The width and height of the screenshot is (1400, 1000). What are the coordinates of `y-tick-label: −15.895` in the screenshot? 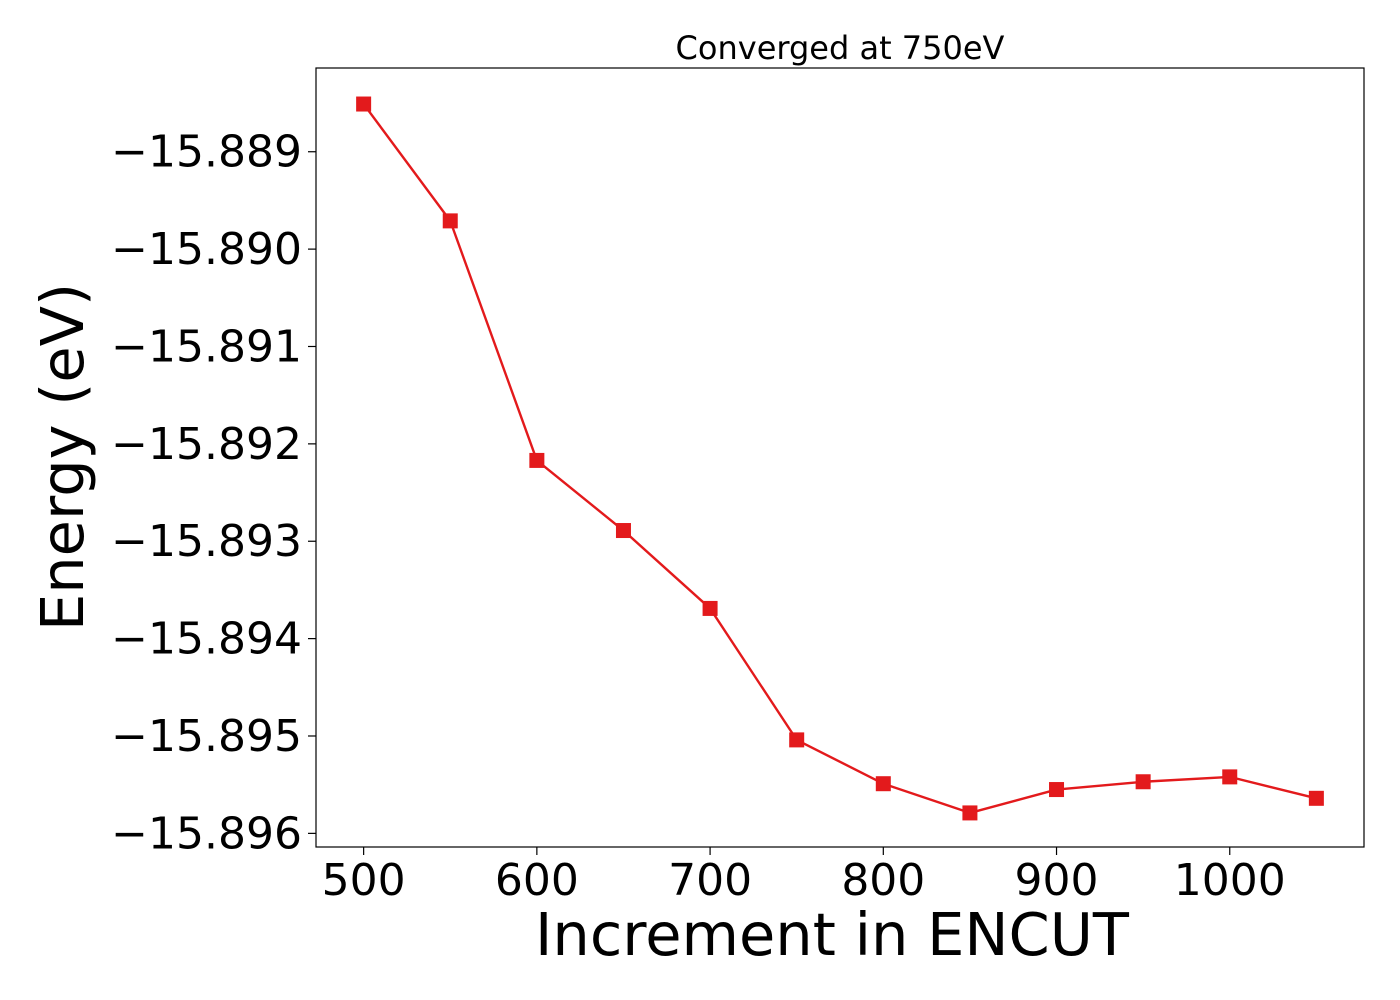 It's located at (206, 736).